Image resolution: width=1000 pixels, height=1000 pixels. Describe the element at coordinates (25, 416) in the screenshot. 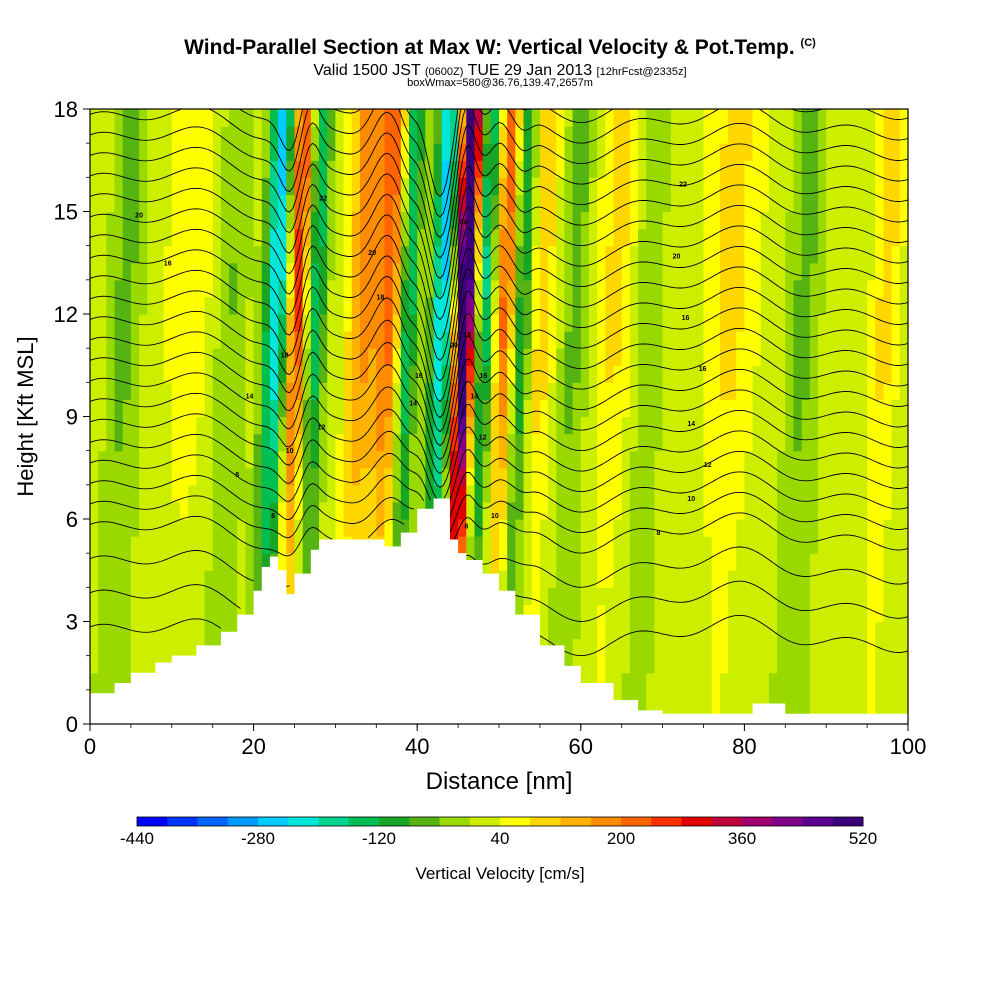

I see `y-axis-label: Height [Kft MSL]` at that location.